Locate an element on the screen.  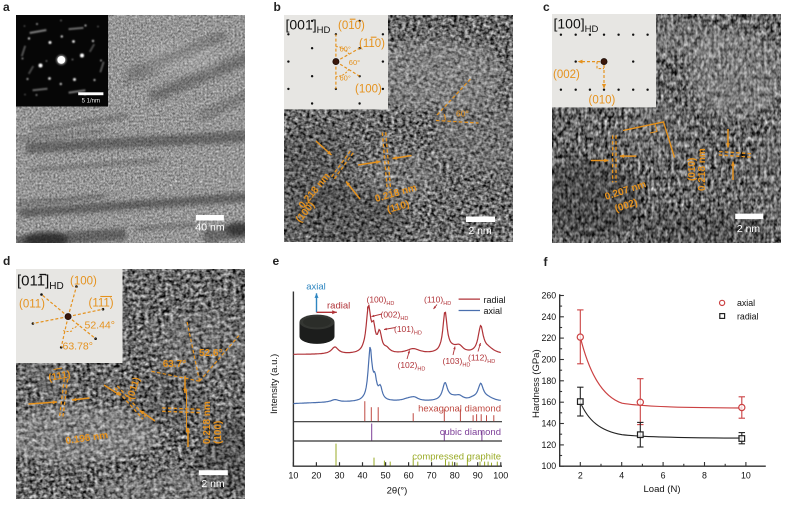
svg-text: (112)HD is located at coordinates (481, 359).